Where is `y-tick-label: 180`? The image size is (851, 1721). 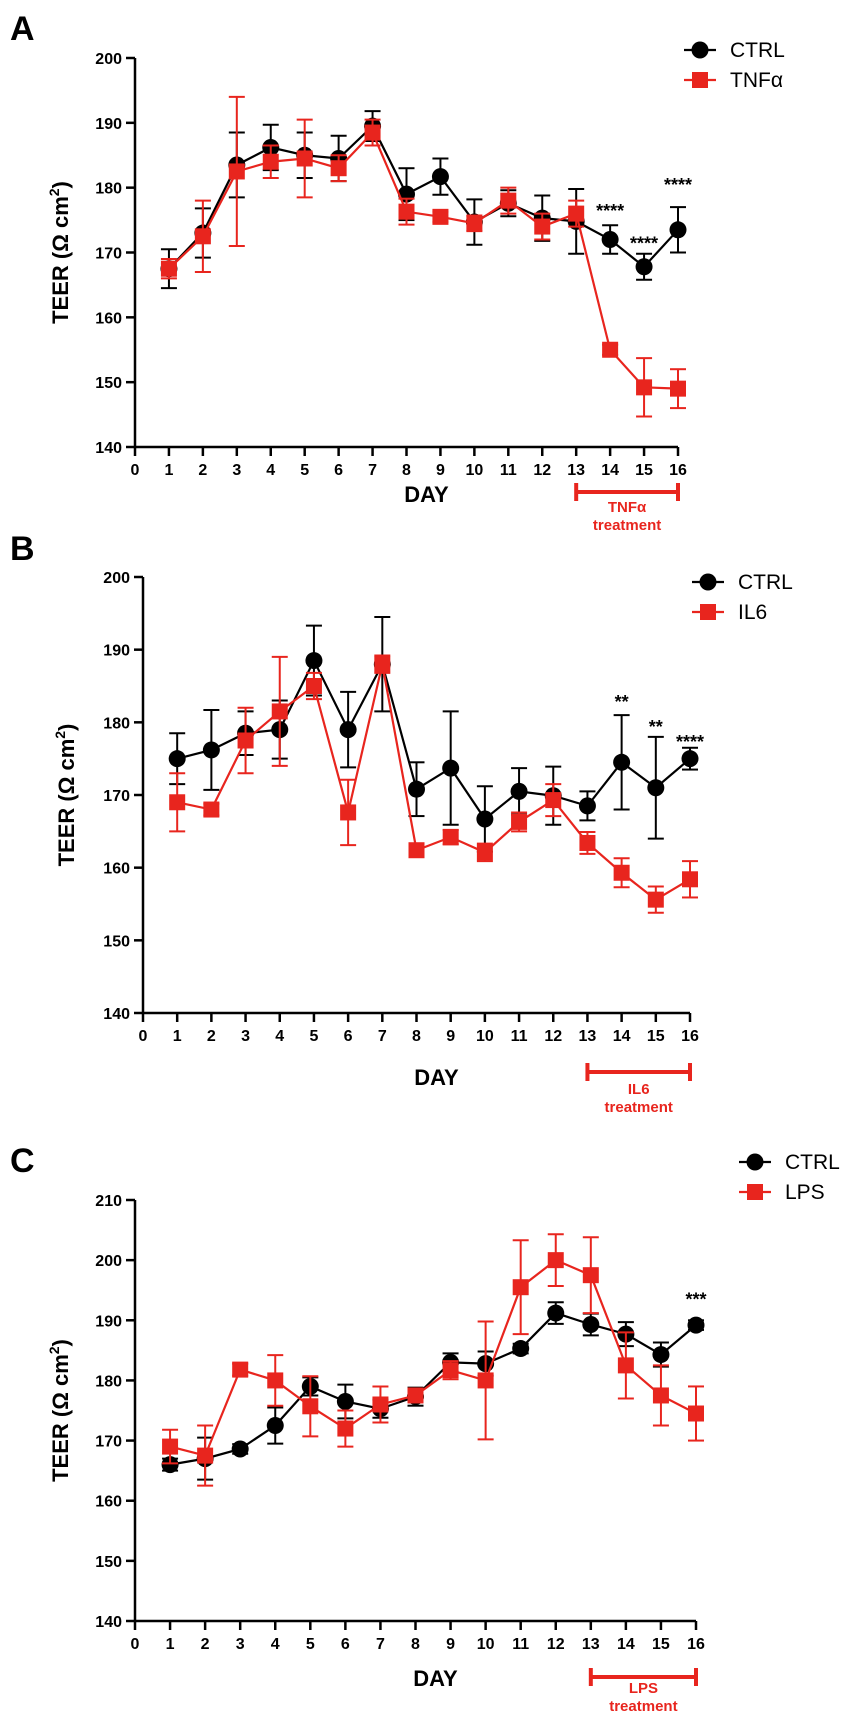
y-tick-label: 180 is located at coordinates (108, 189).